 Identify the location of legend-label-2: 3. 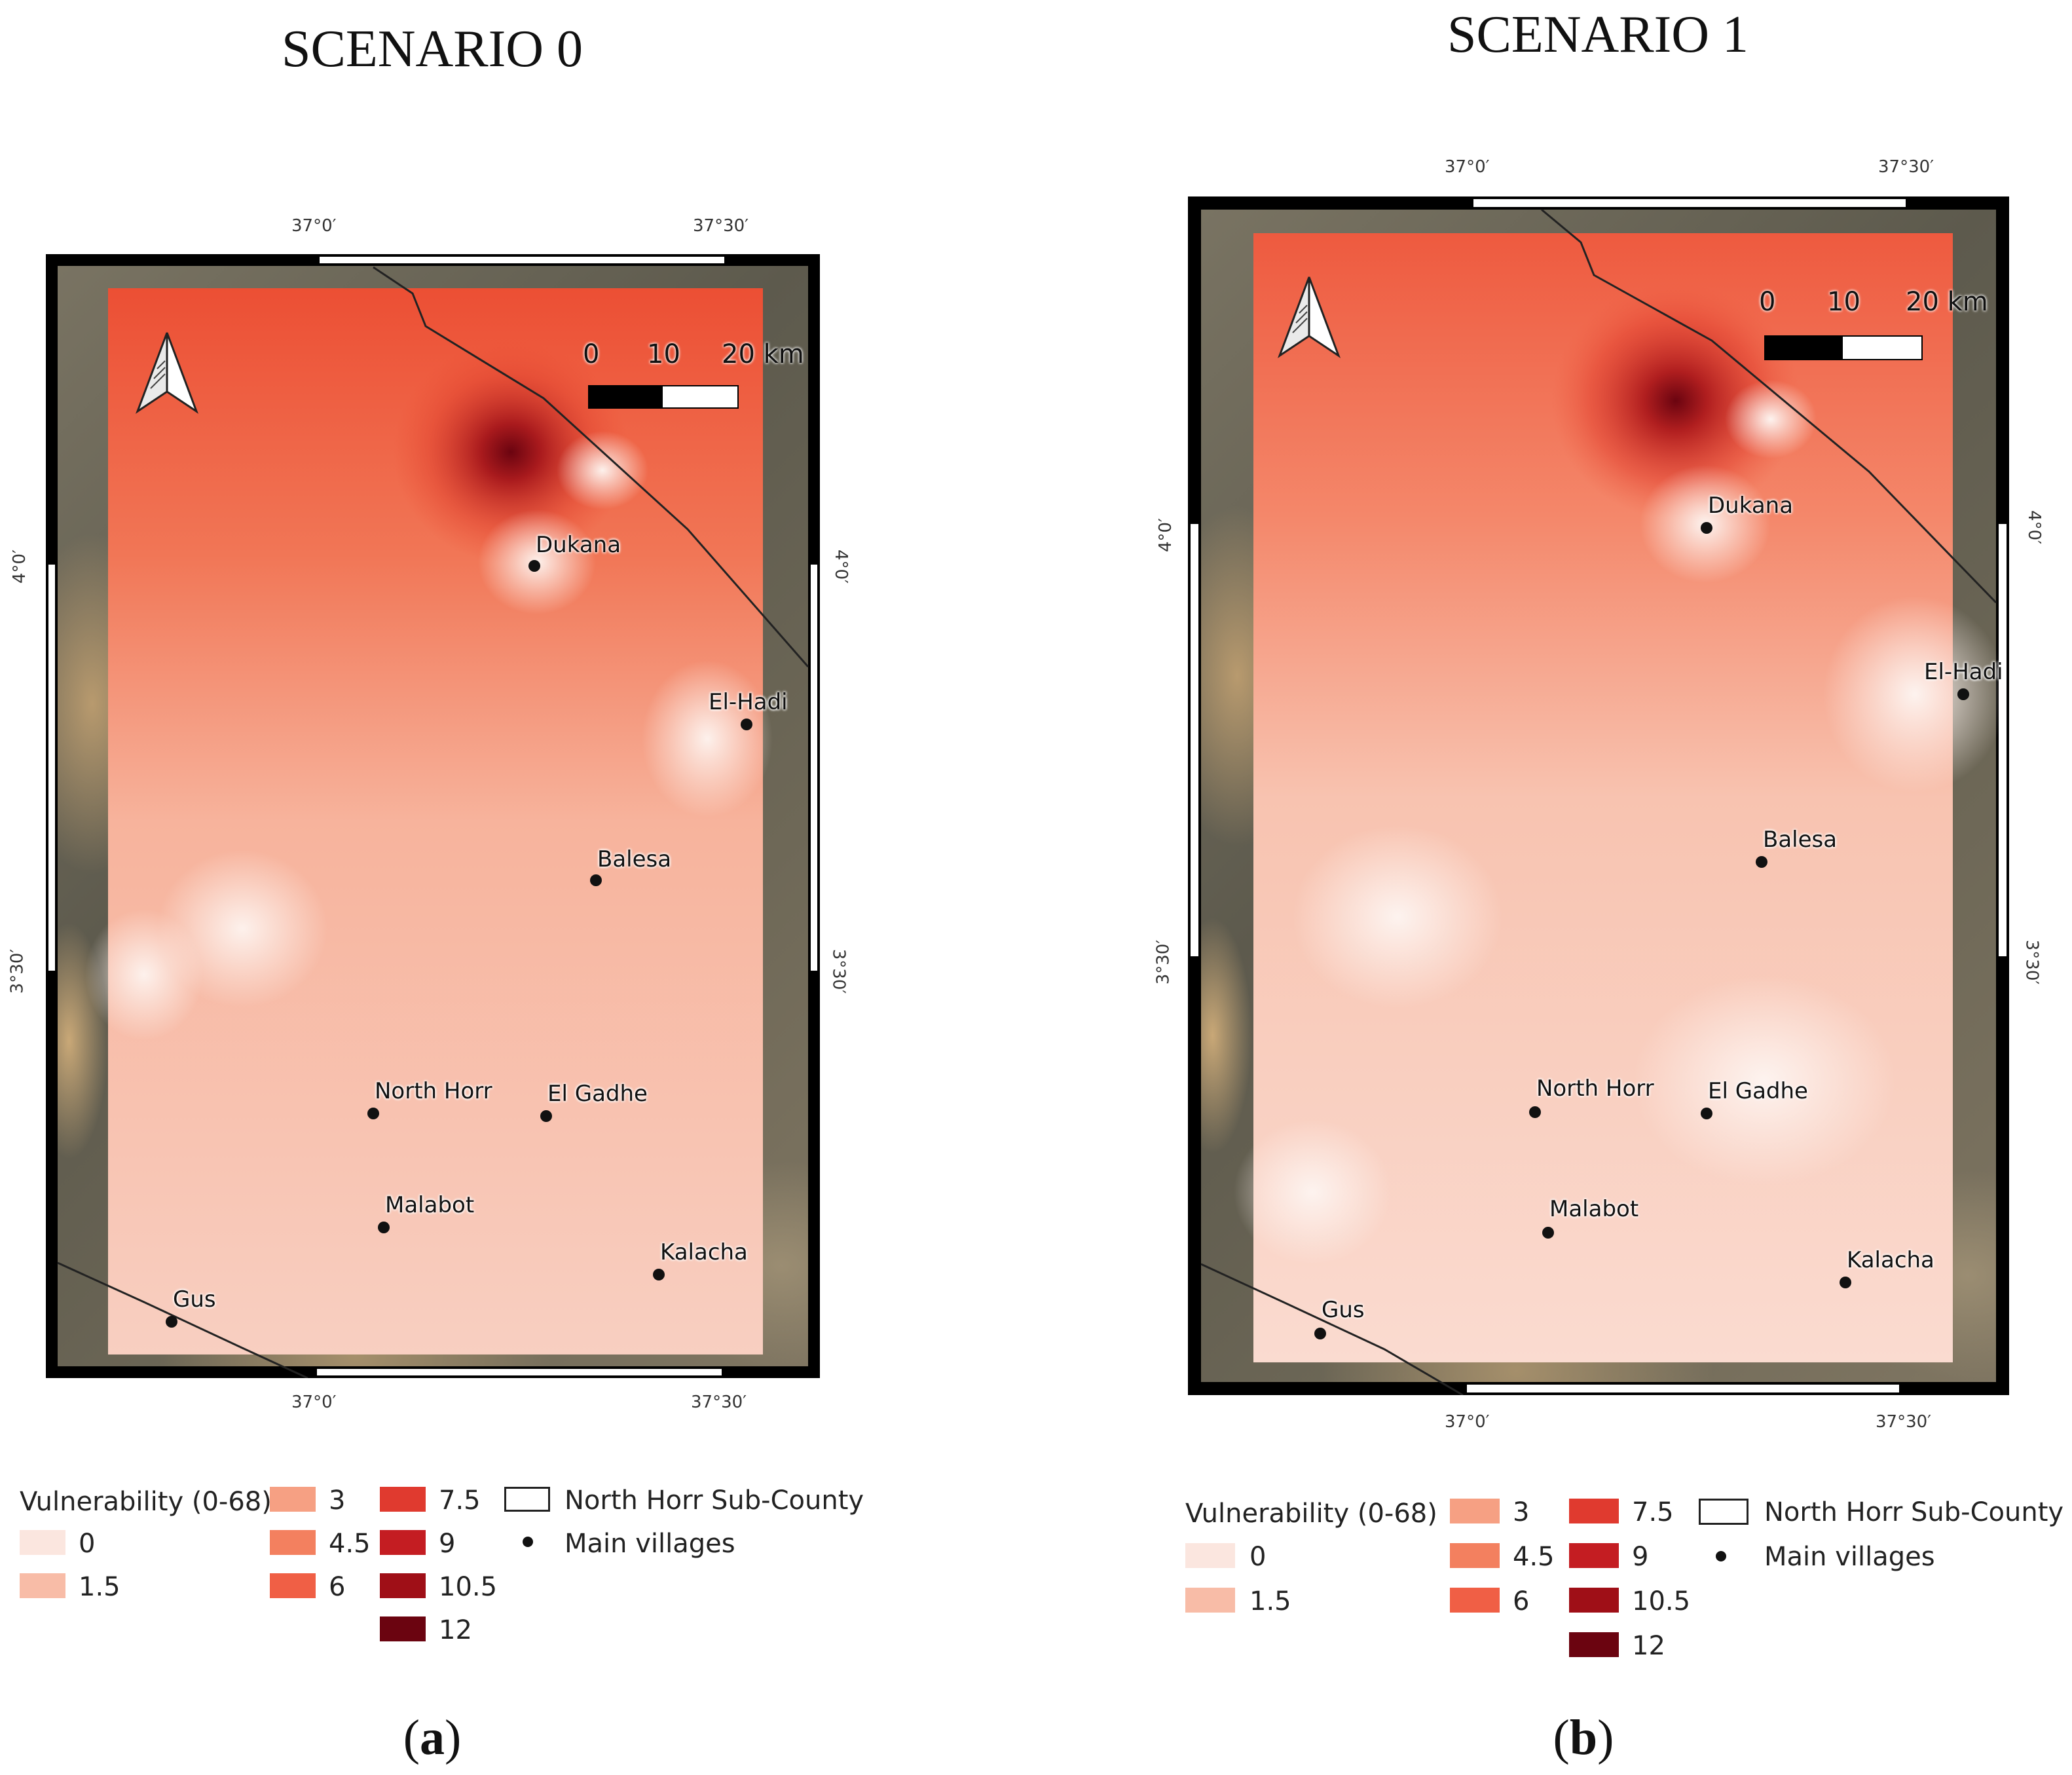
(337, 1500).